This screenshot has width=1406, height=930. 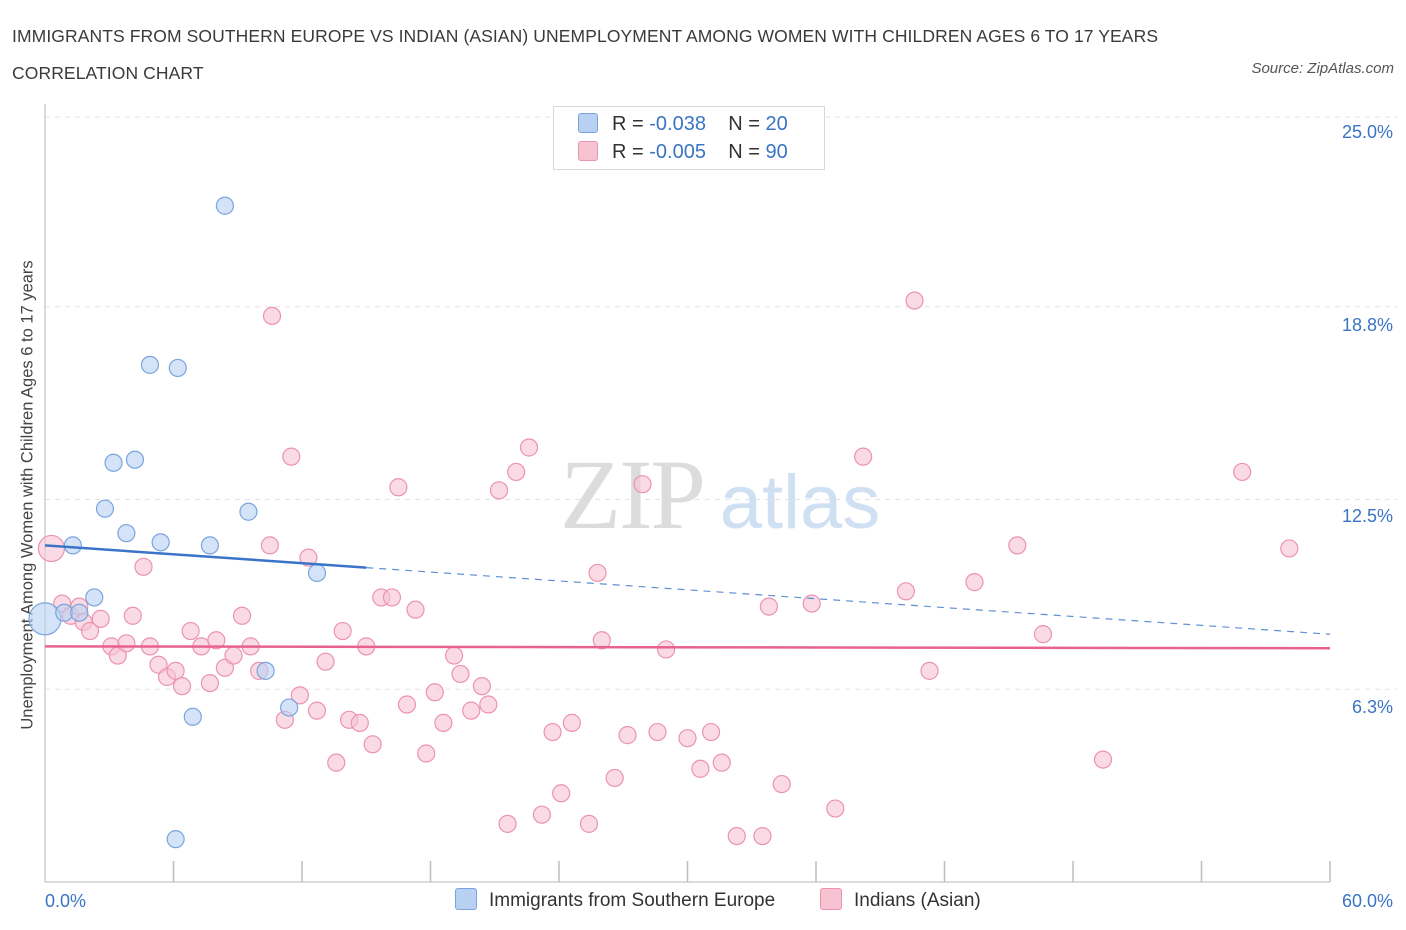 What do you see at coordinates (466, 899) in the screenshot?
I see `series-swatch-blue` at bounding box center [466, 899].